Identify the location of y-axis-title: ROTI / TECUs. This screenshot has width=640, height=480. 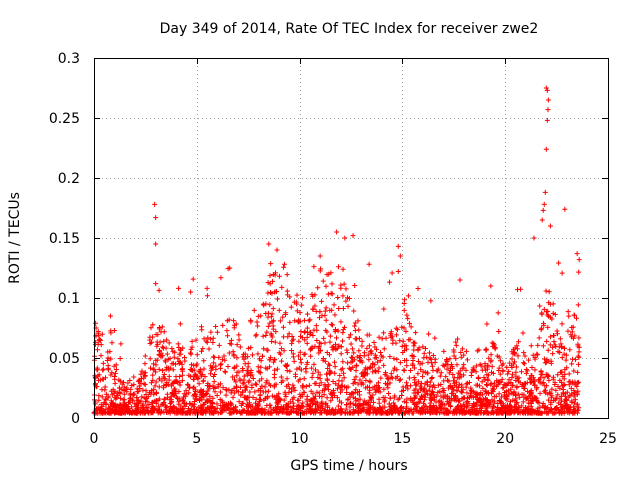
(15, 238).